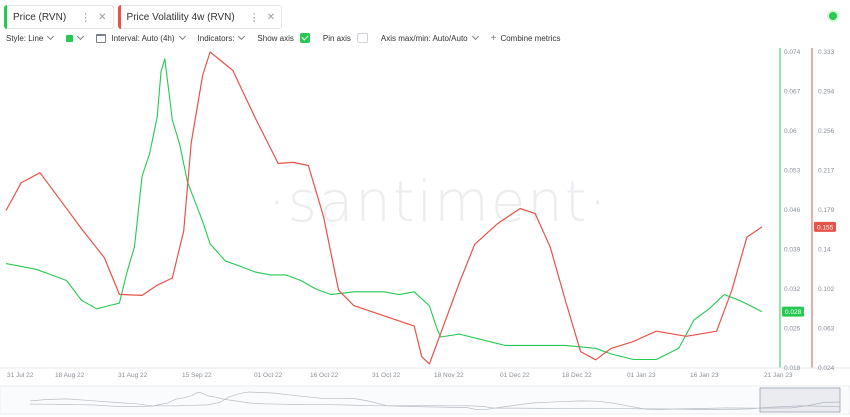 This screenshot has height=417, width=850. Describe the element at coordinates (254, 17) in the screenshot. I see `tab-volatility-menu-icon: ⋮` at that location.